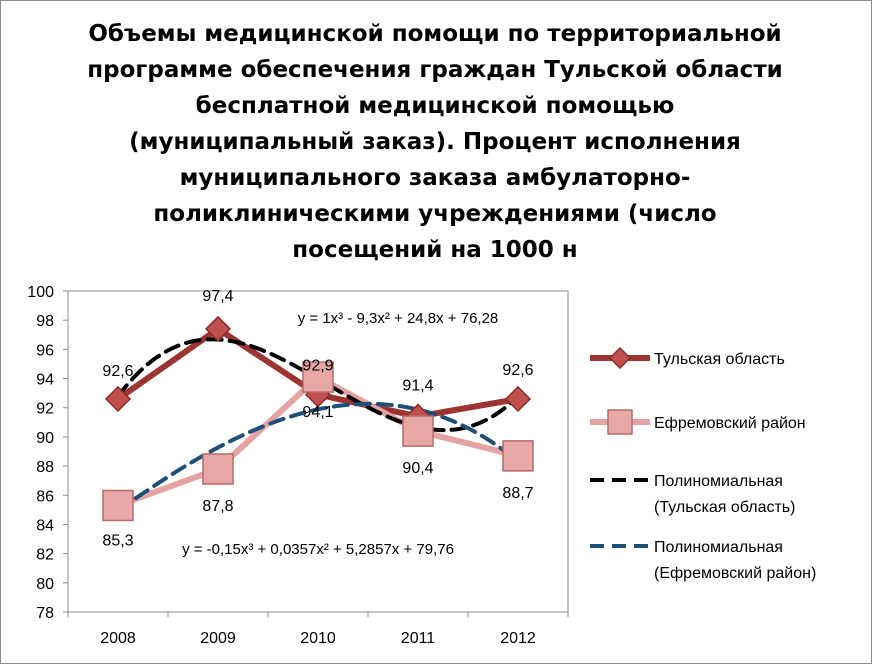 This screenshot has height=664, width=872. I want to click on legend-label: Тульская область, so click(719, 359).